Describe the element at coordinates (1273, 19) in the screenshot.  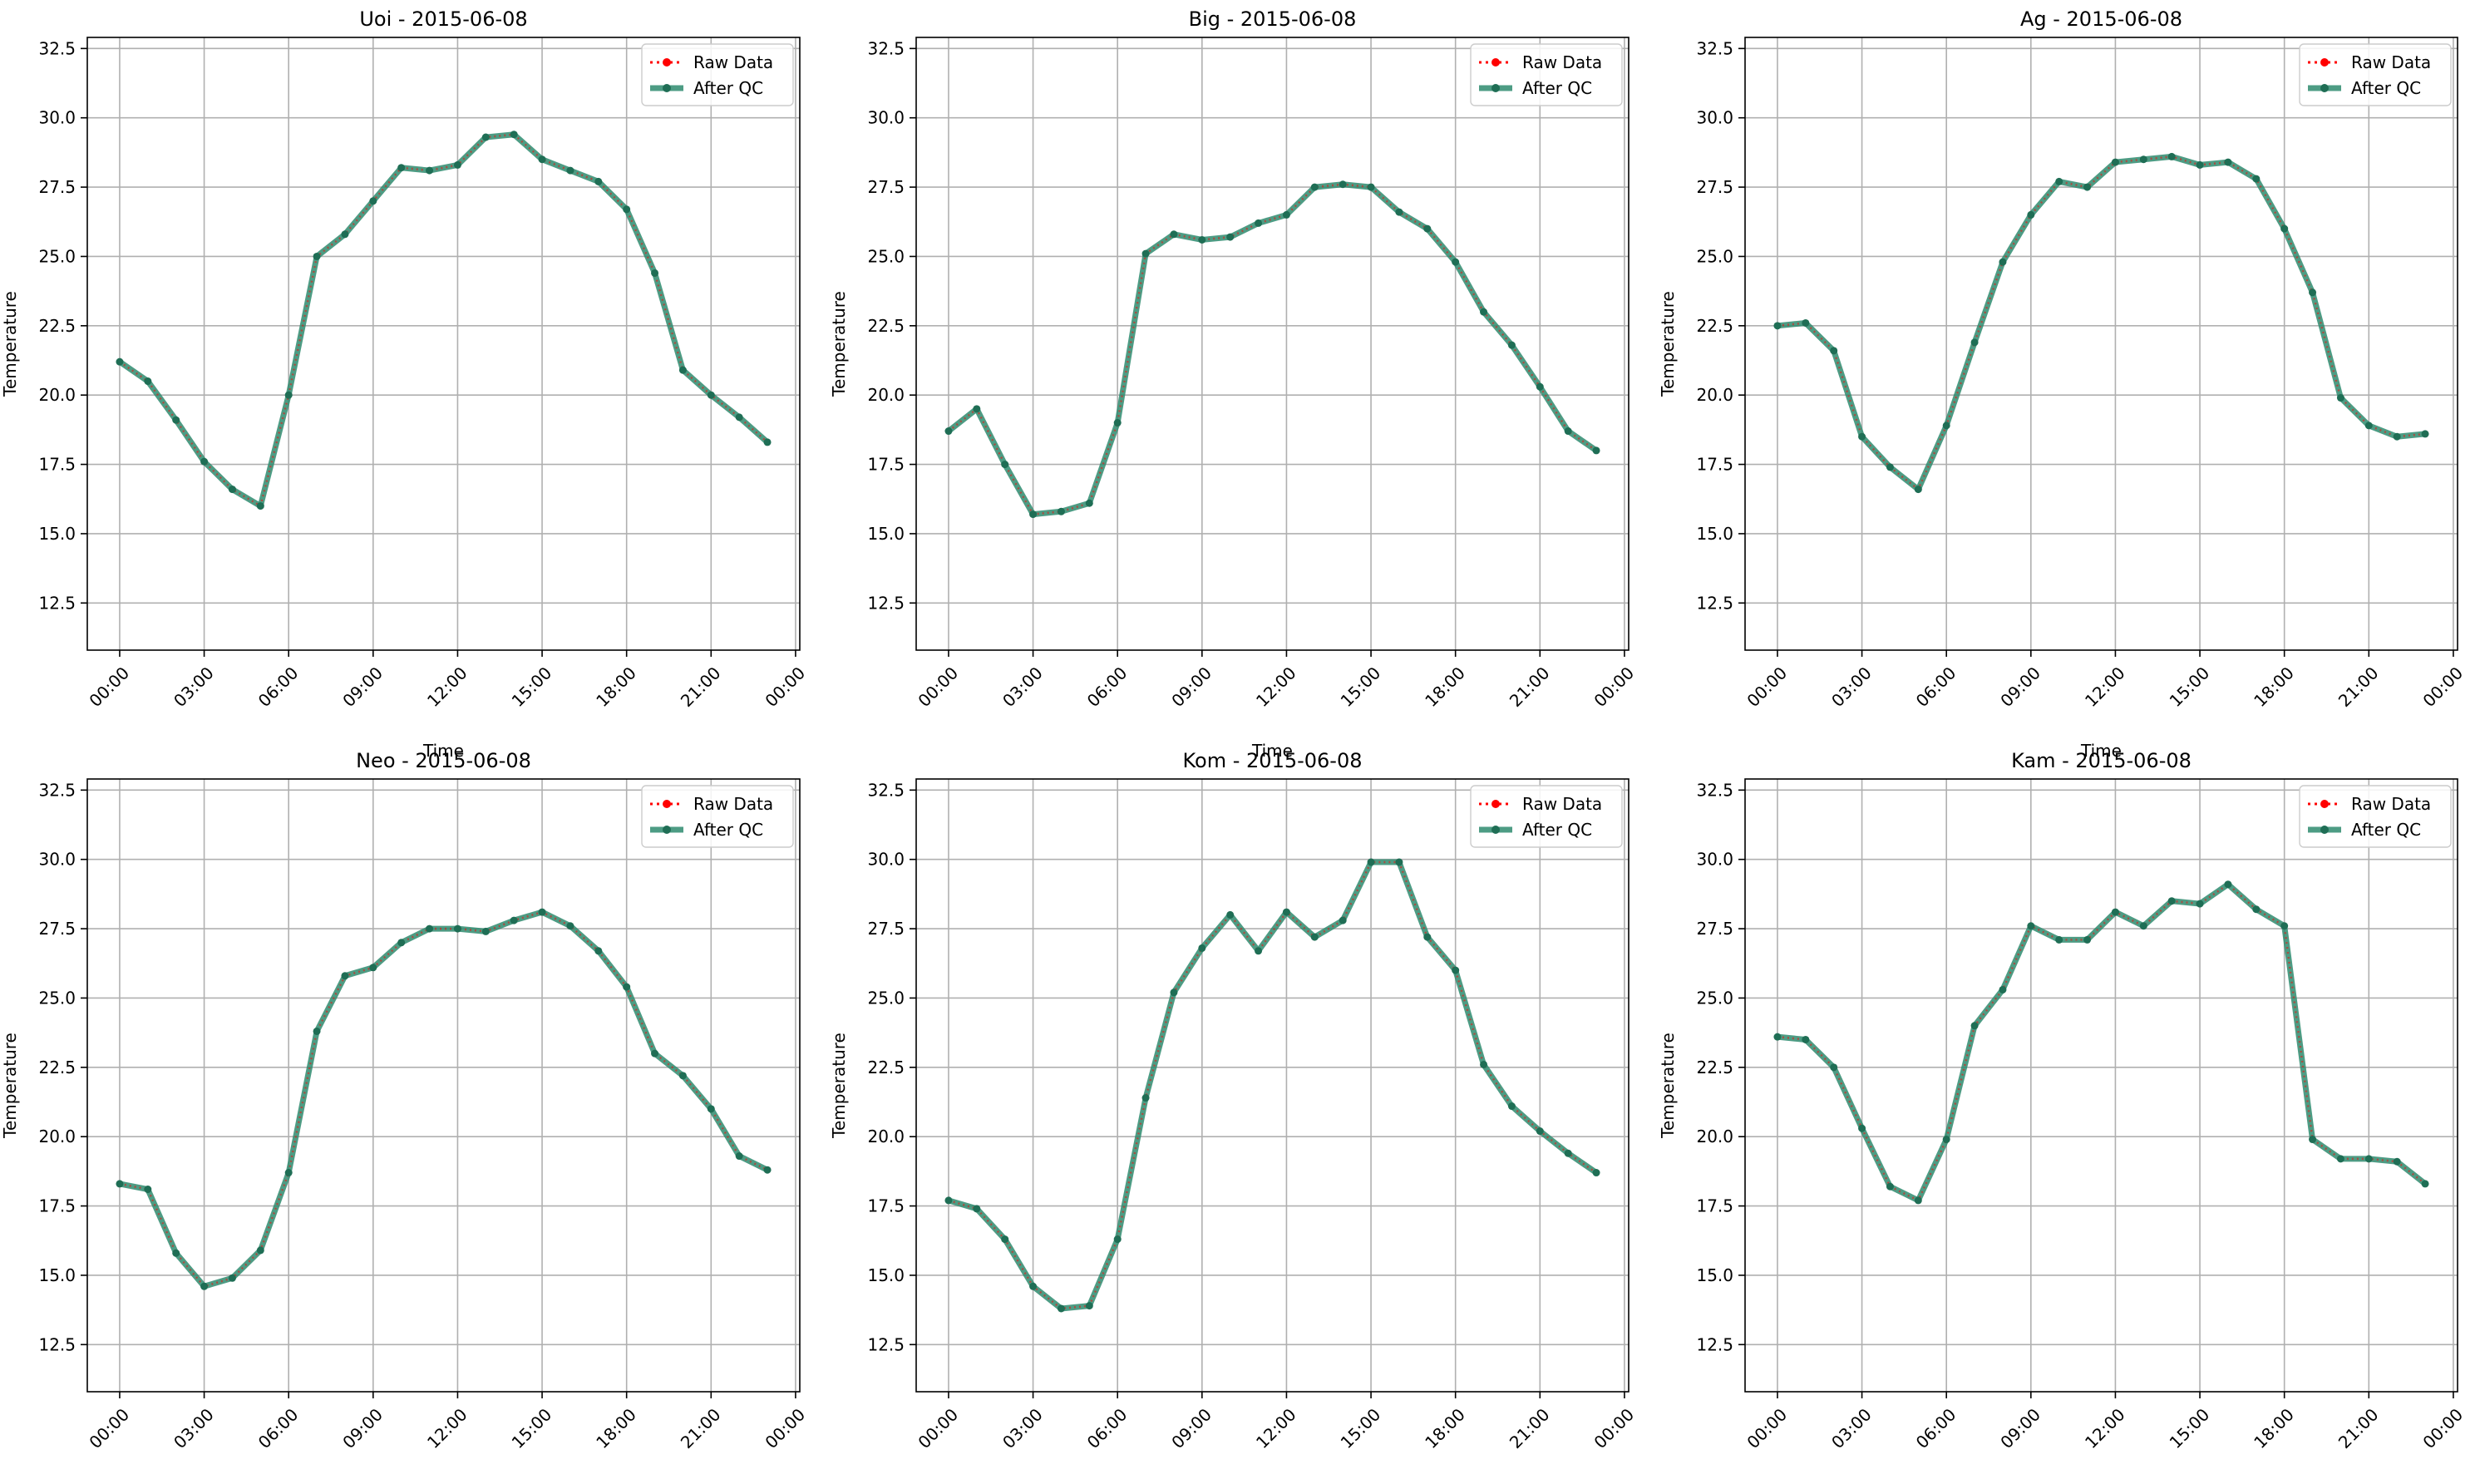
I see `chart-title: Big - 2015-06-08` at that location.